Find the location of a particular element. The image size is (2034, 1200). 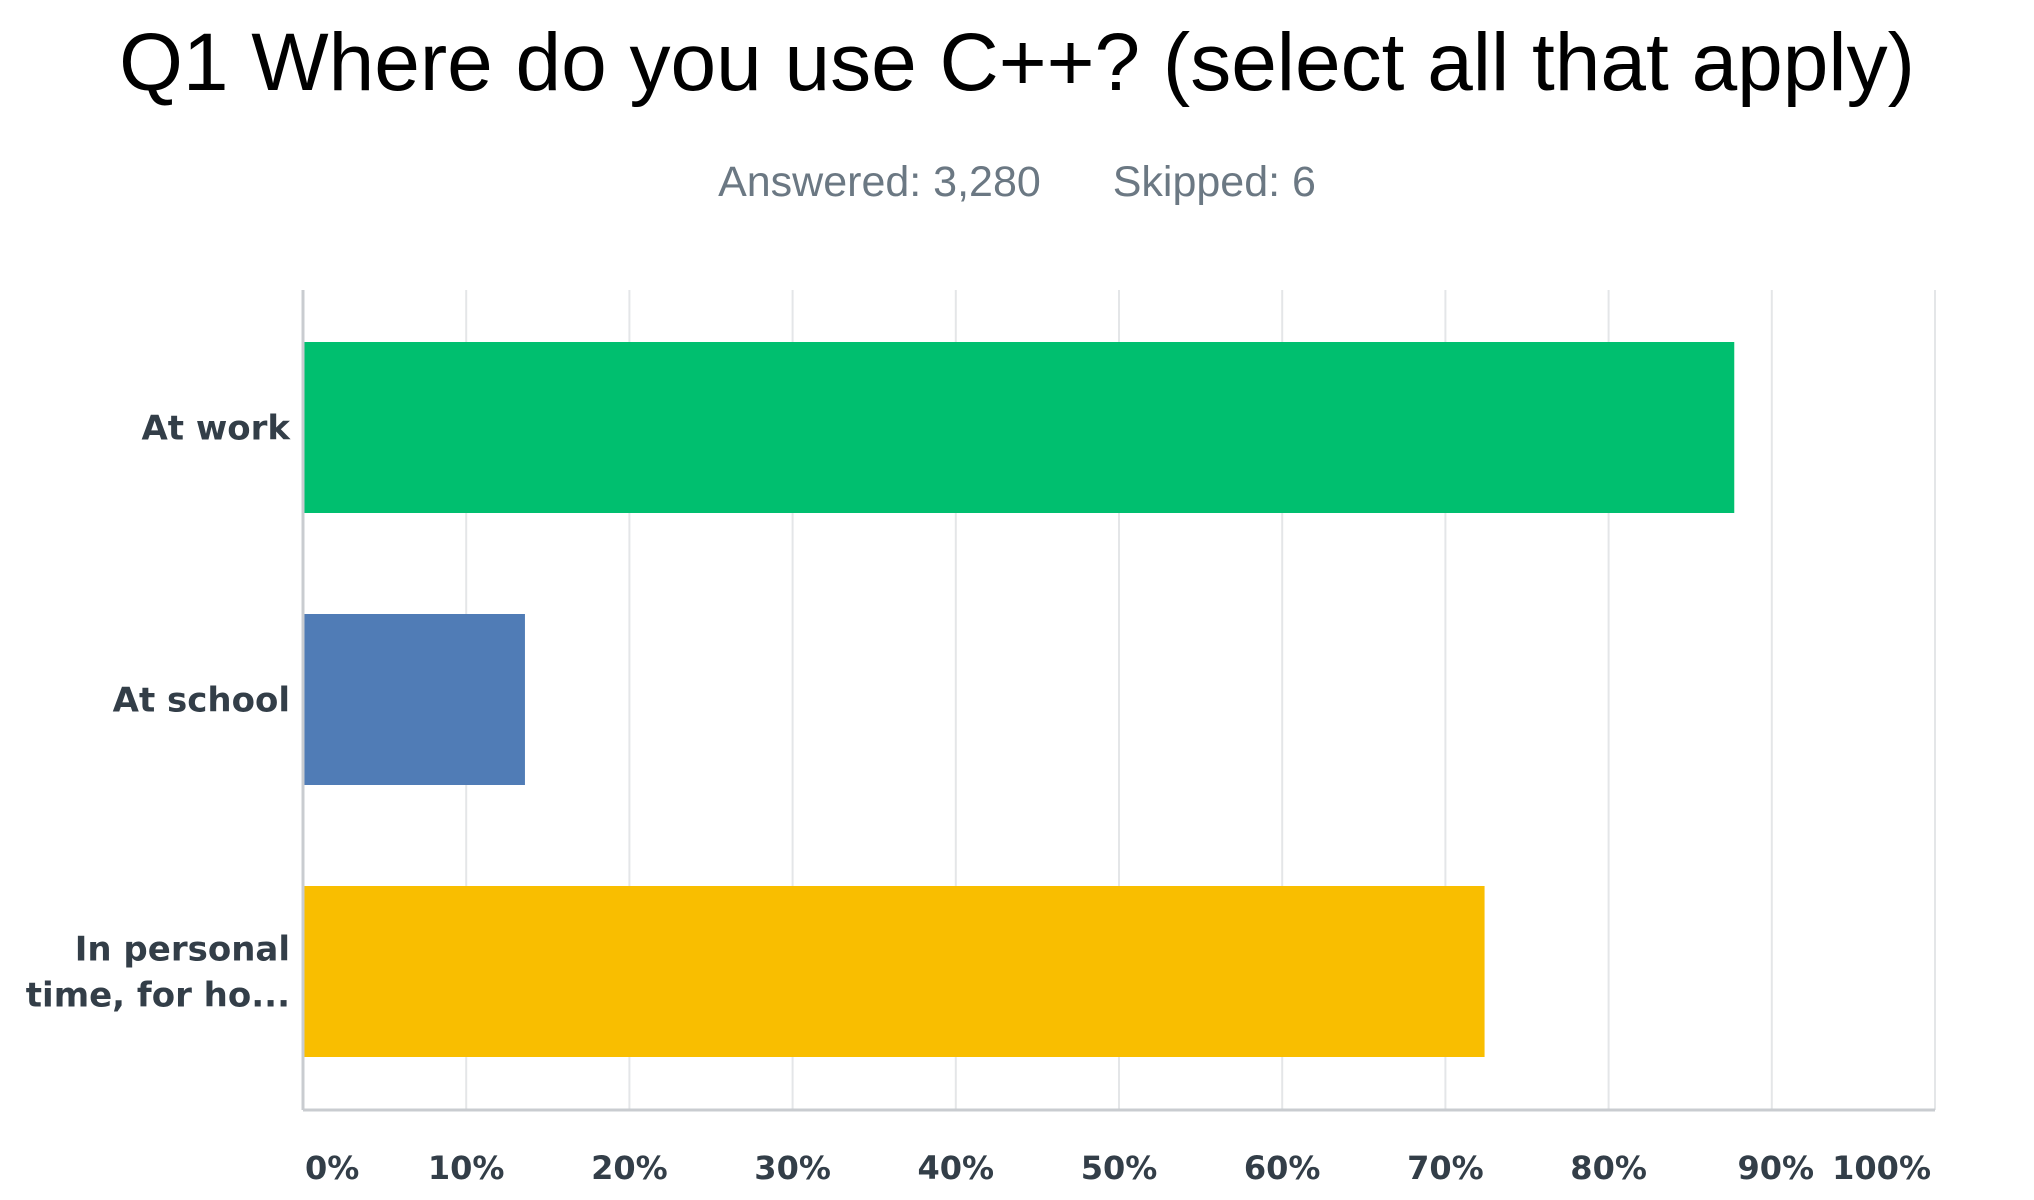

tick-label-20: 20% is located at coordinates (629, 1168).